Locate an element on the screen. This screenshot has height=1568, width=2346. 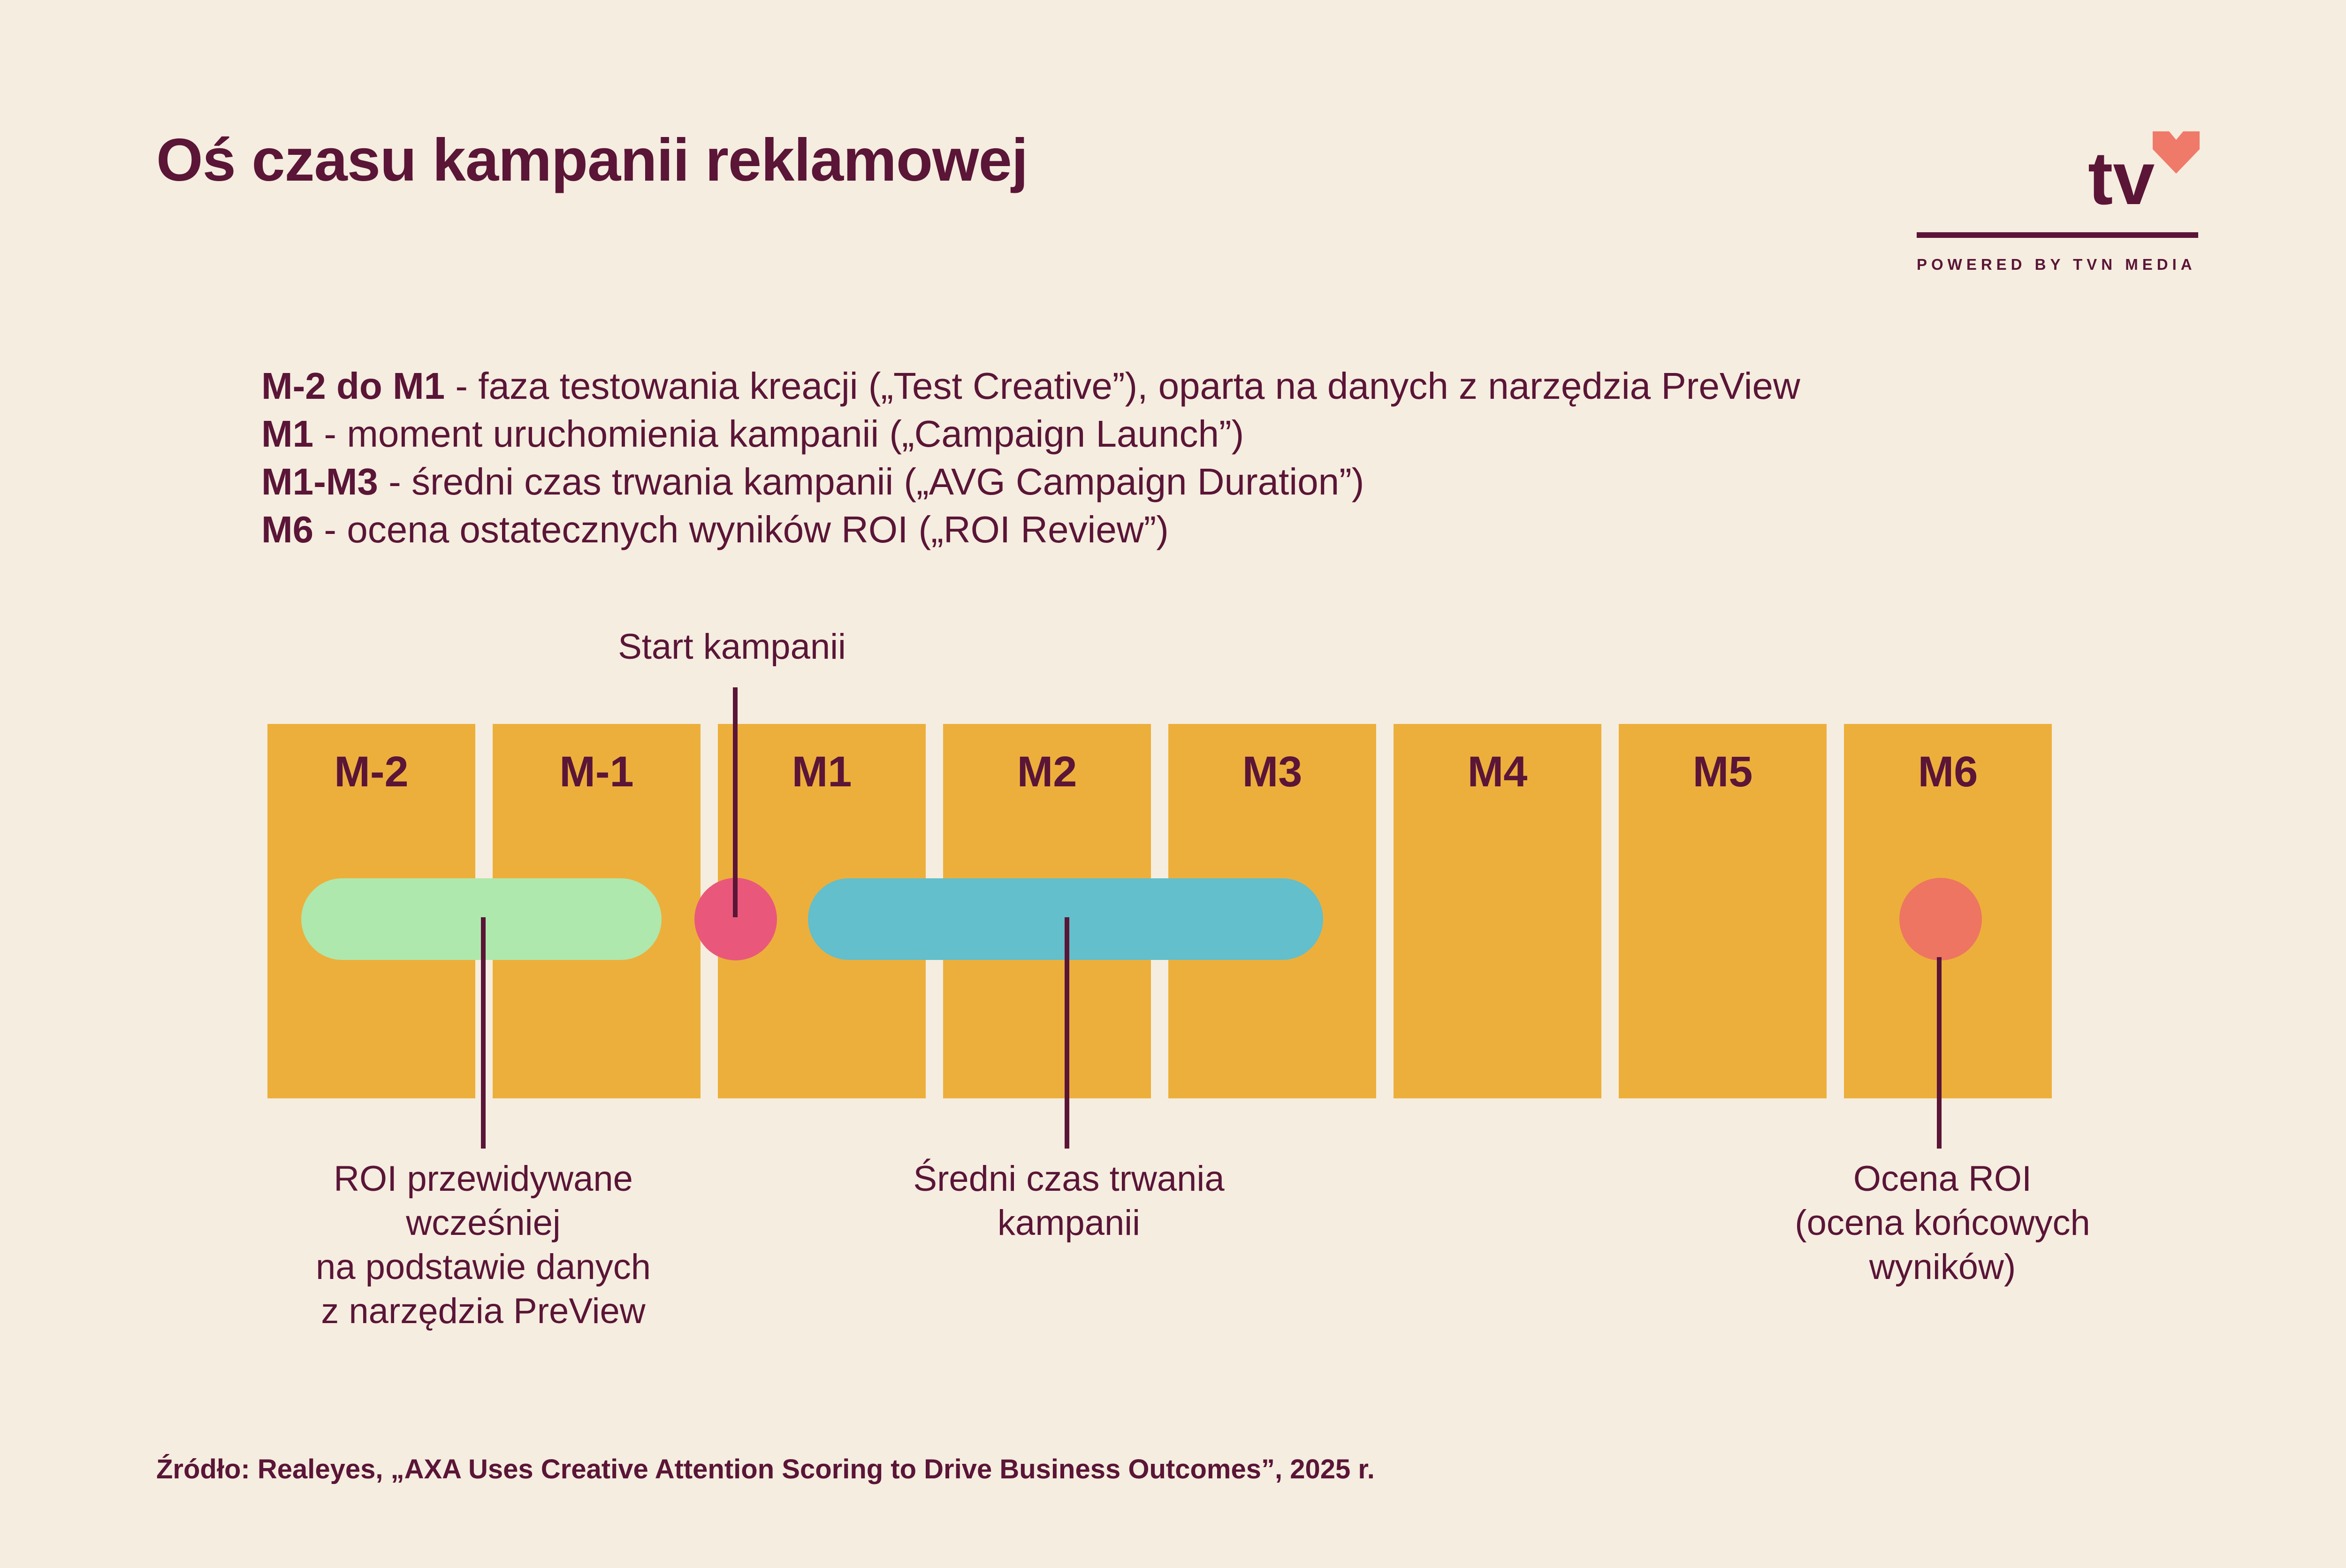
page-title: Oś czasu kampanii reklamowej is located at coordinates (592, 160).